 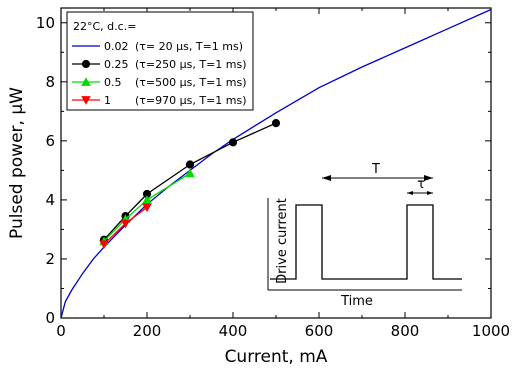 I want to click on legend-box, so click(x=160, y=61).